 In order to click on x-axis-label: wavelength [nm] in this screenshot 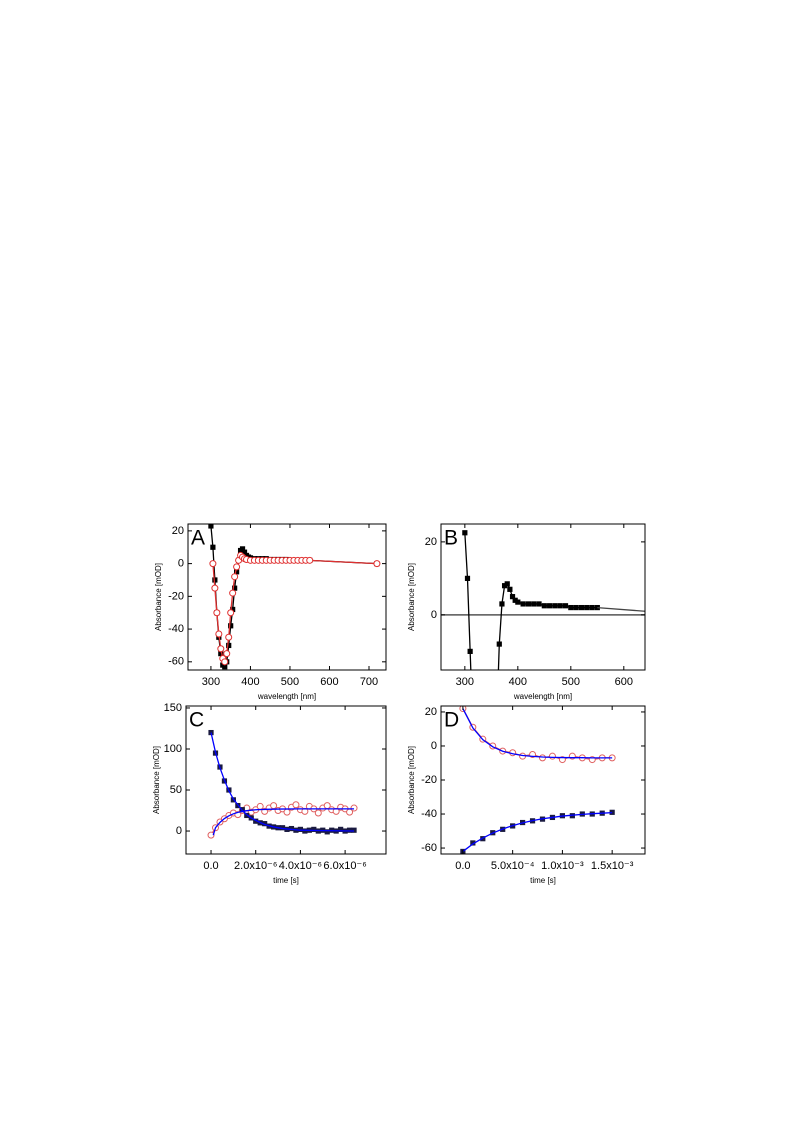, I will do `click(286, 696)`.